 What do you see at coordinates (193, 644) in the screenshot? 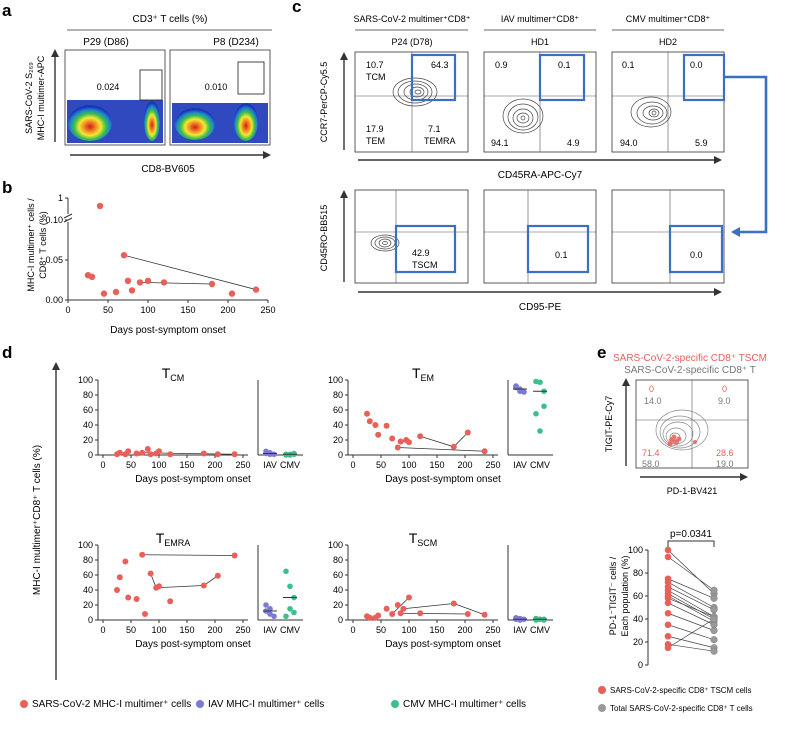
I see `panel-d-xlabel: Days post-symptom onset` at bounding box center [193, 644].